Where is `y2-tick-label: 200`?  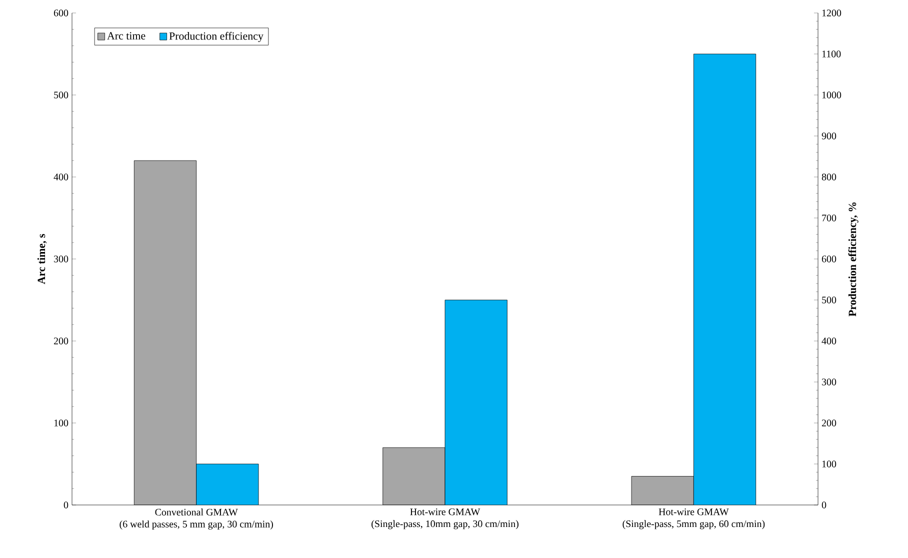 y2-tick-label: 200 is located at coordinates (829, 423).